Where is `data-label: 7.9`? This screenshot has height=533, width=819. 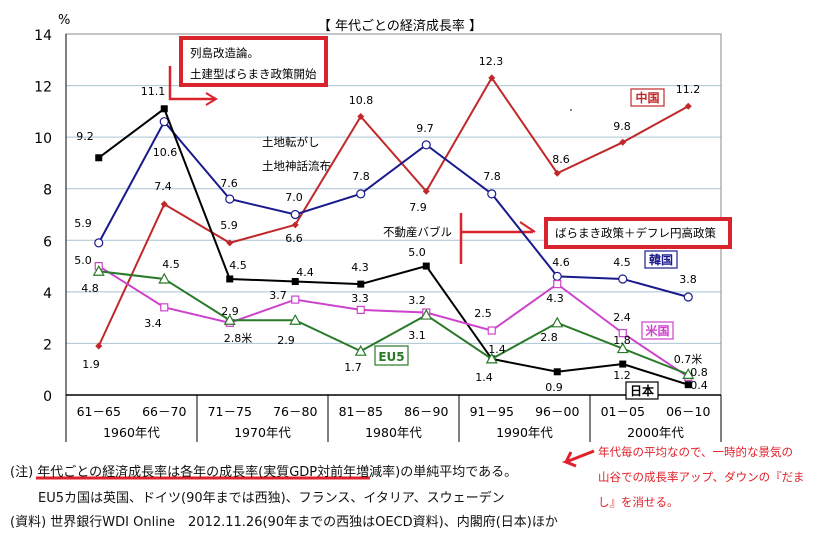 data-label: 7.9 is located at coordinates (418, 207).